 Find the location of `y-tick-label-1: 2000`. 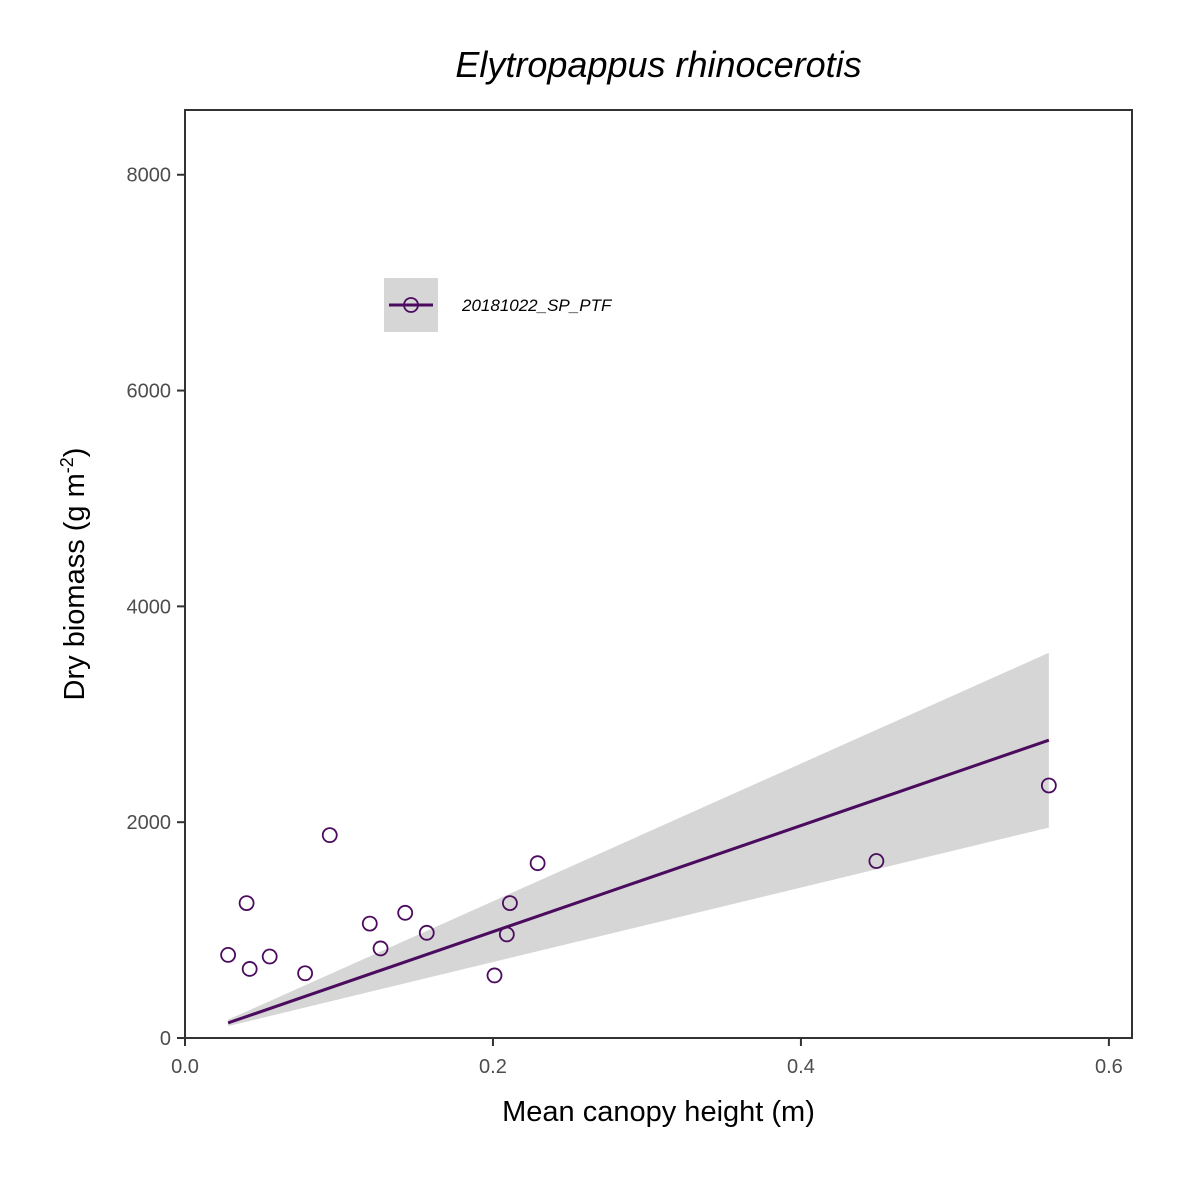

y-tick-label-1: 2000 is located at coordinates (149, 823).